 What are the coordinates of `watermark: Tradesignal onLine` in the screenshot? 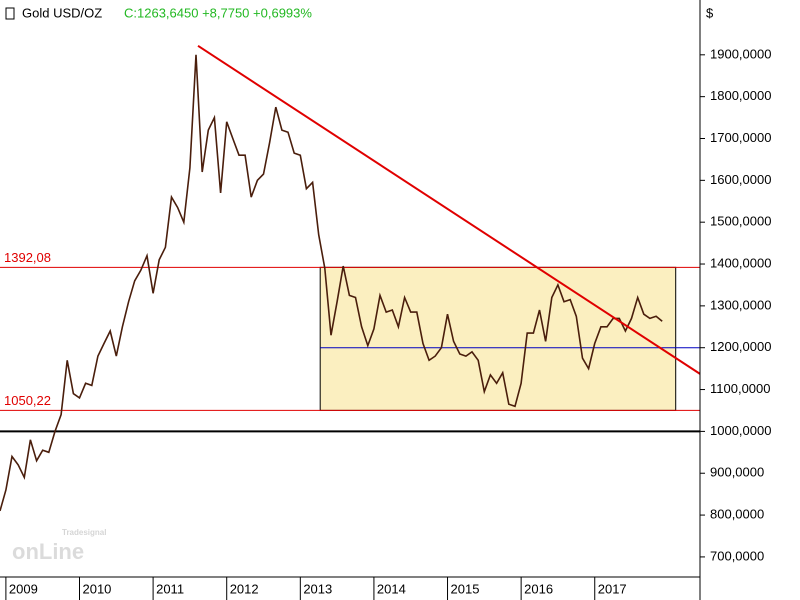 It's located at (59, 546).